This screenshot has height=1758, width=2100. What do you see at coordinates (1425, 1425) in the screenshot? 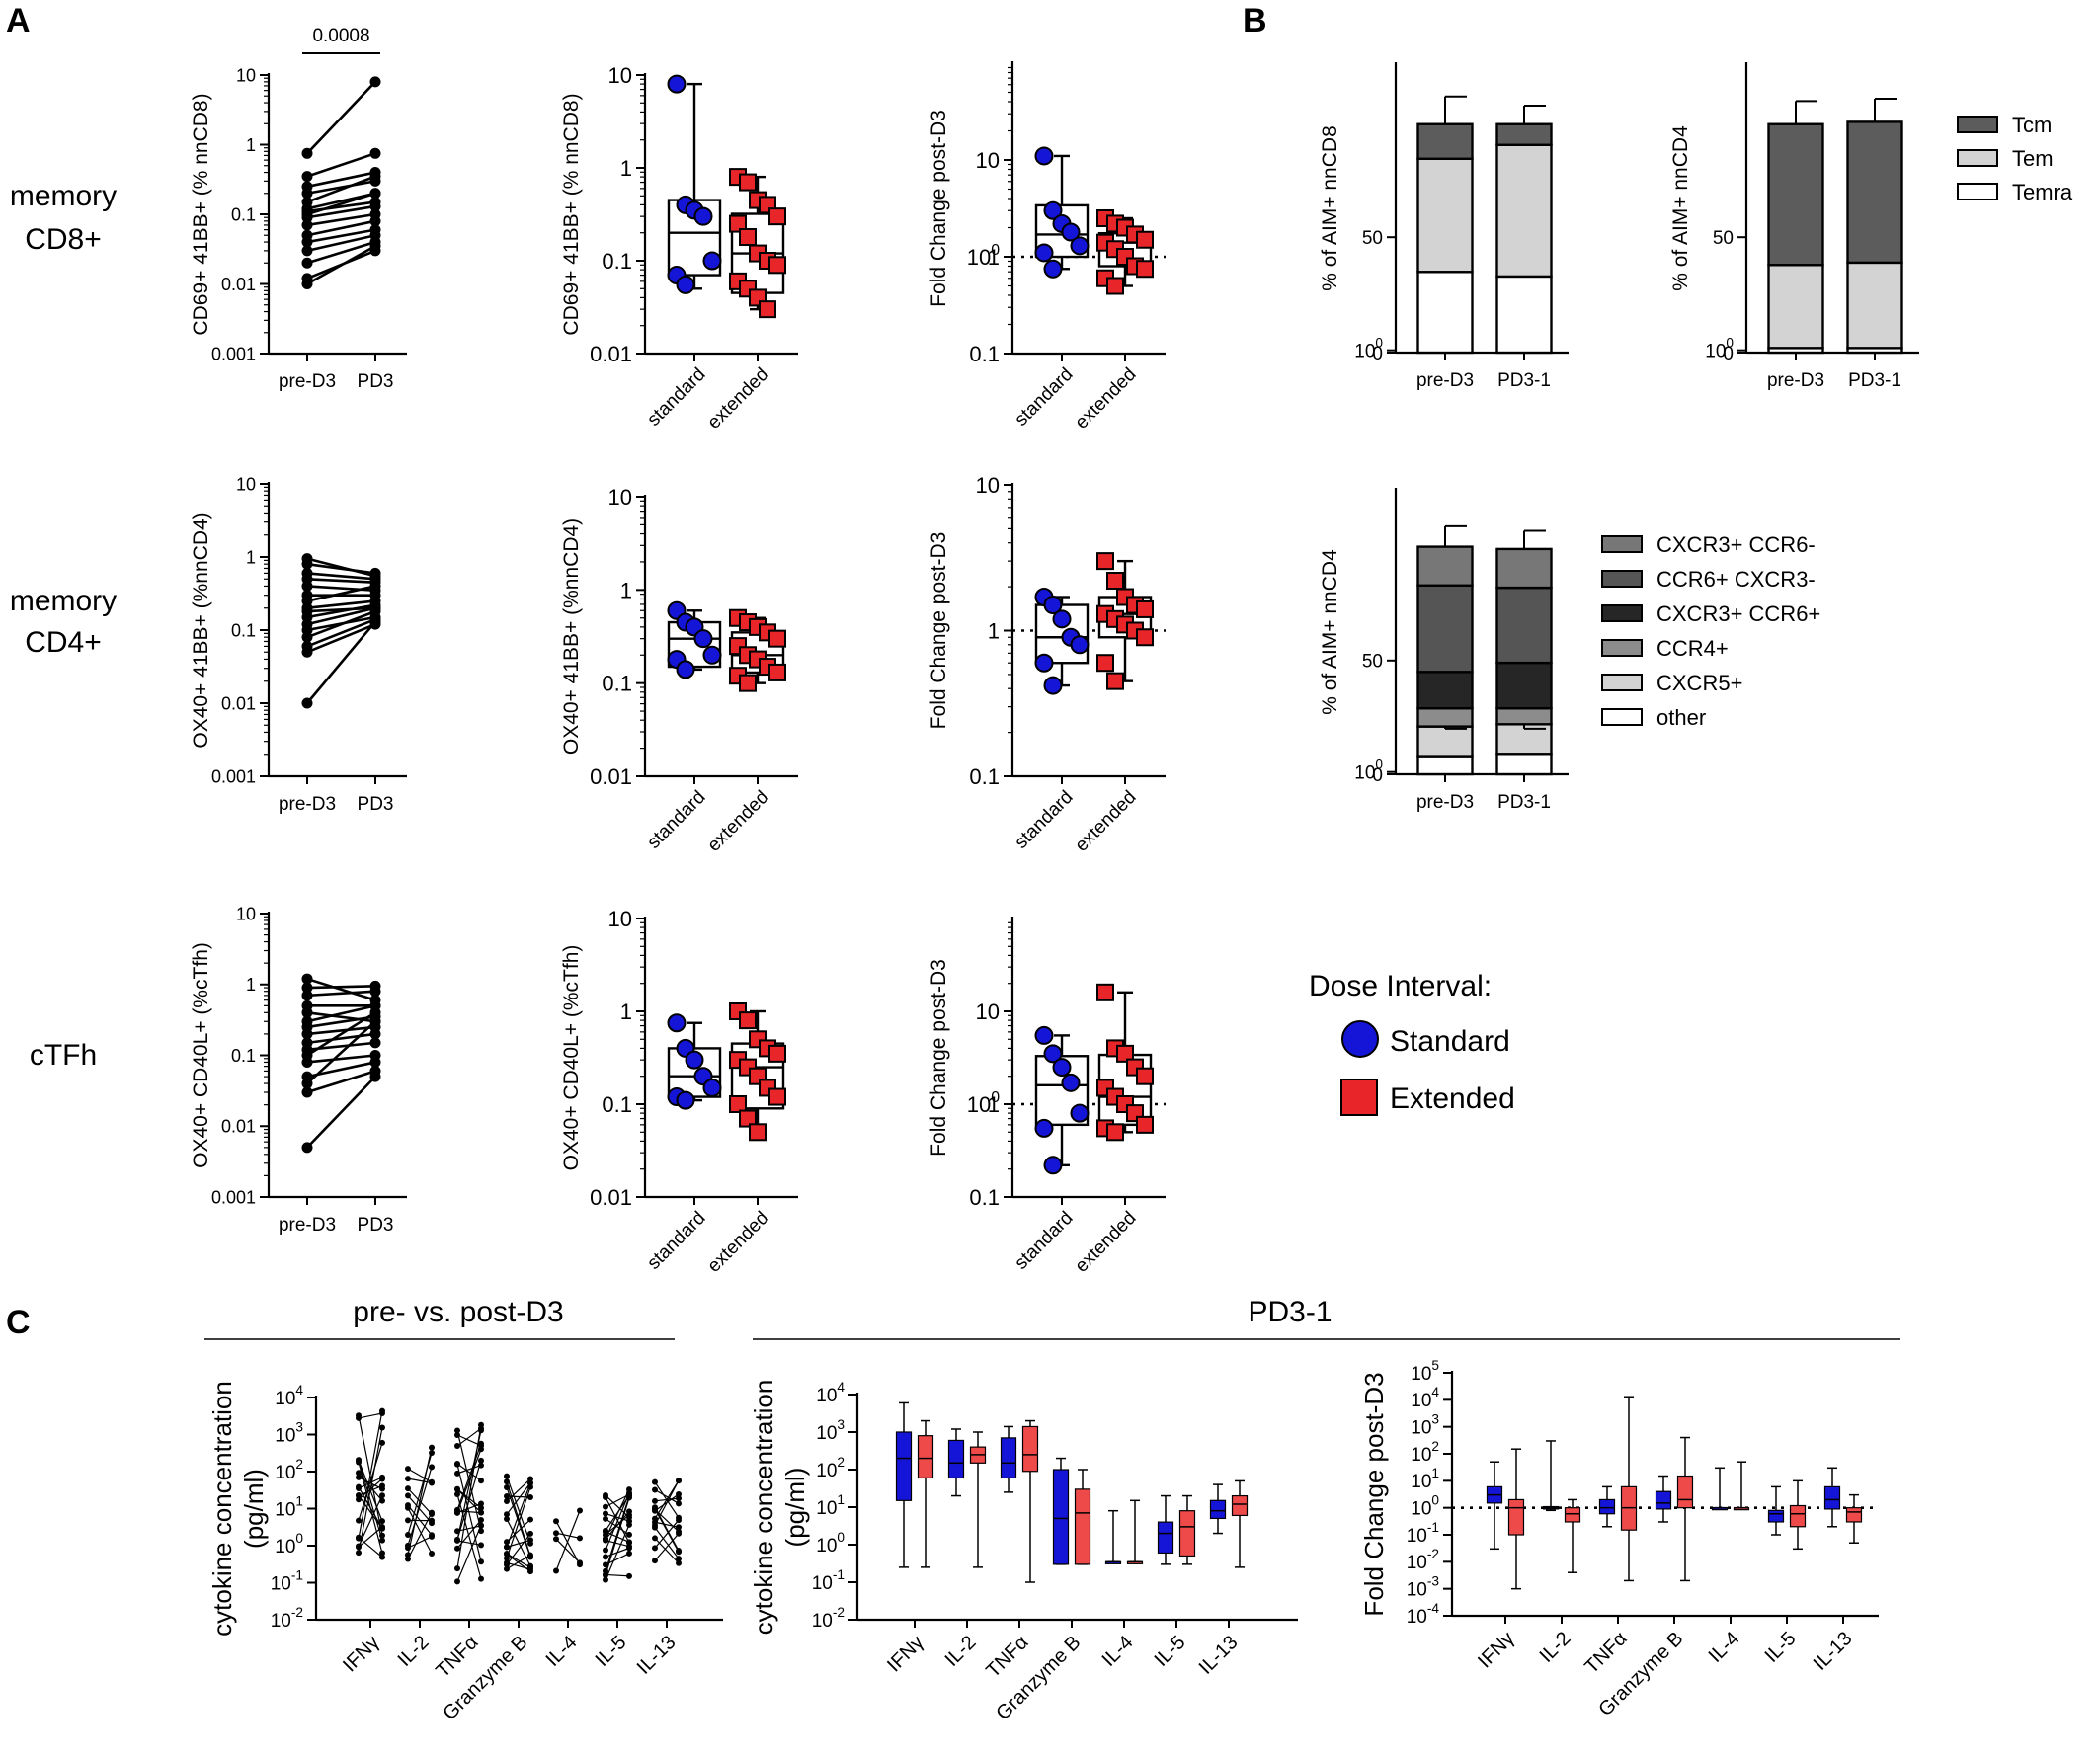
I see `y-tick-label: 10³` at bounding box center [1425, 1425].